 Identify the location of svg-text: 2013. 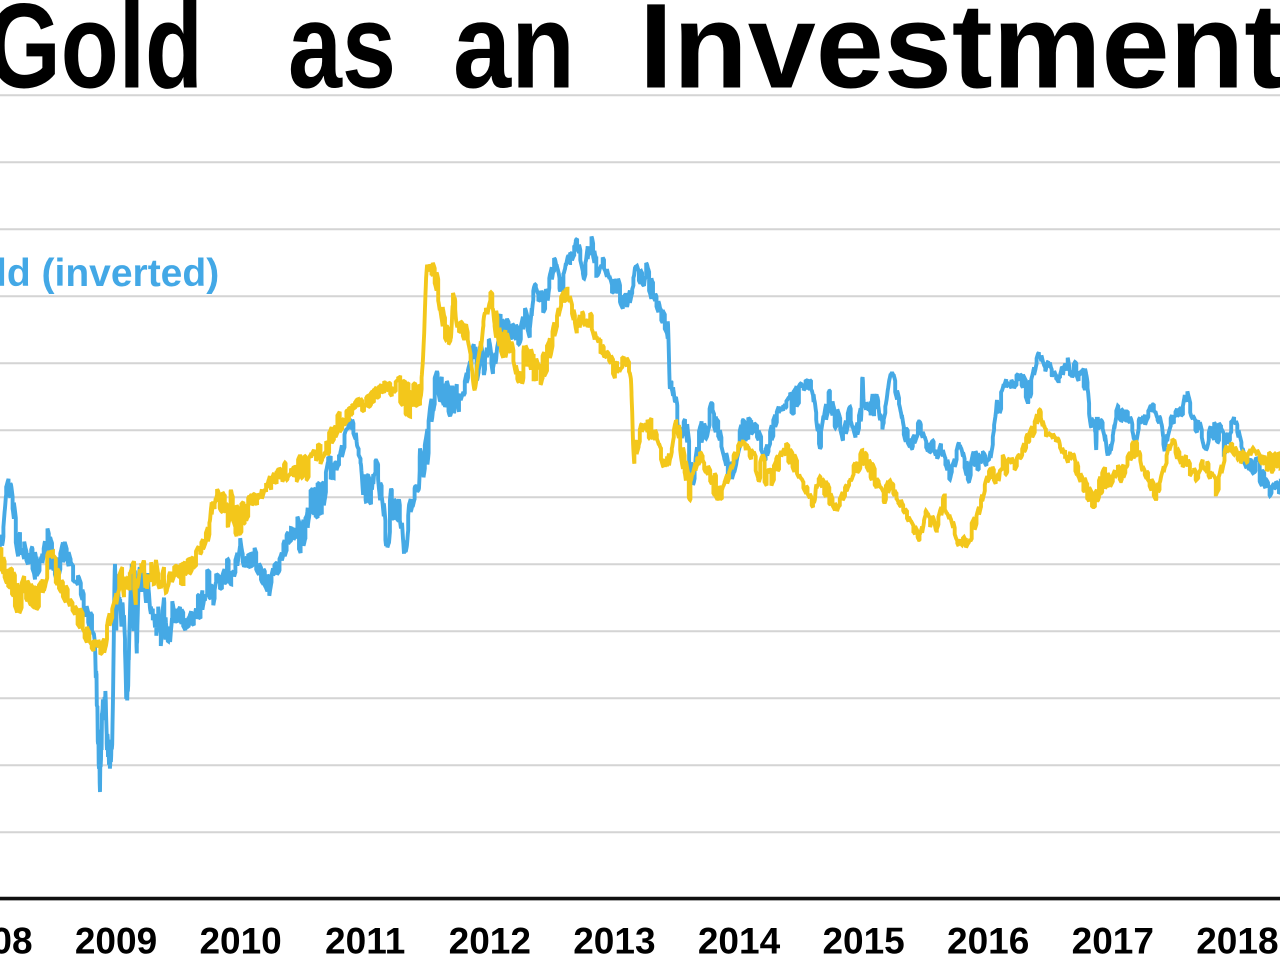
(614, 940).